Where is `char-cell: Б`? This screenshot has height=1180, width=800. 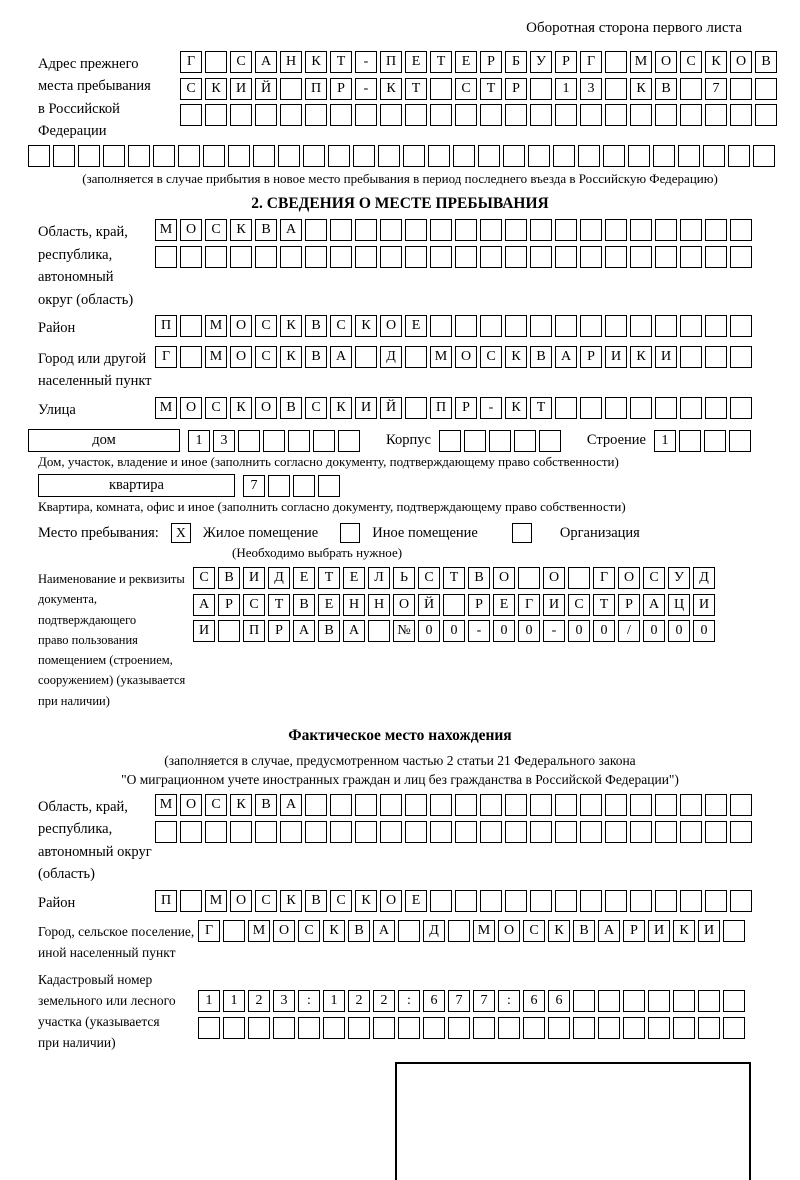 char-cell: Б is located at coordinates (516, 62).